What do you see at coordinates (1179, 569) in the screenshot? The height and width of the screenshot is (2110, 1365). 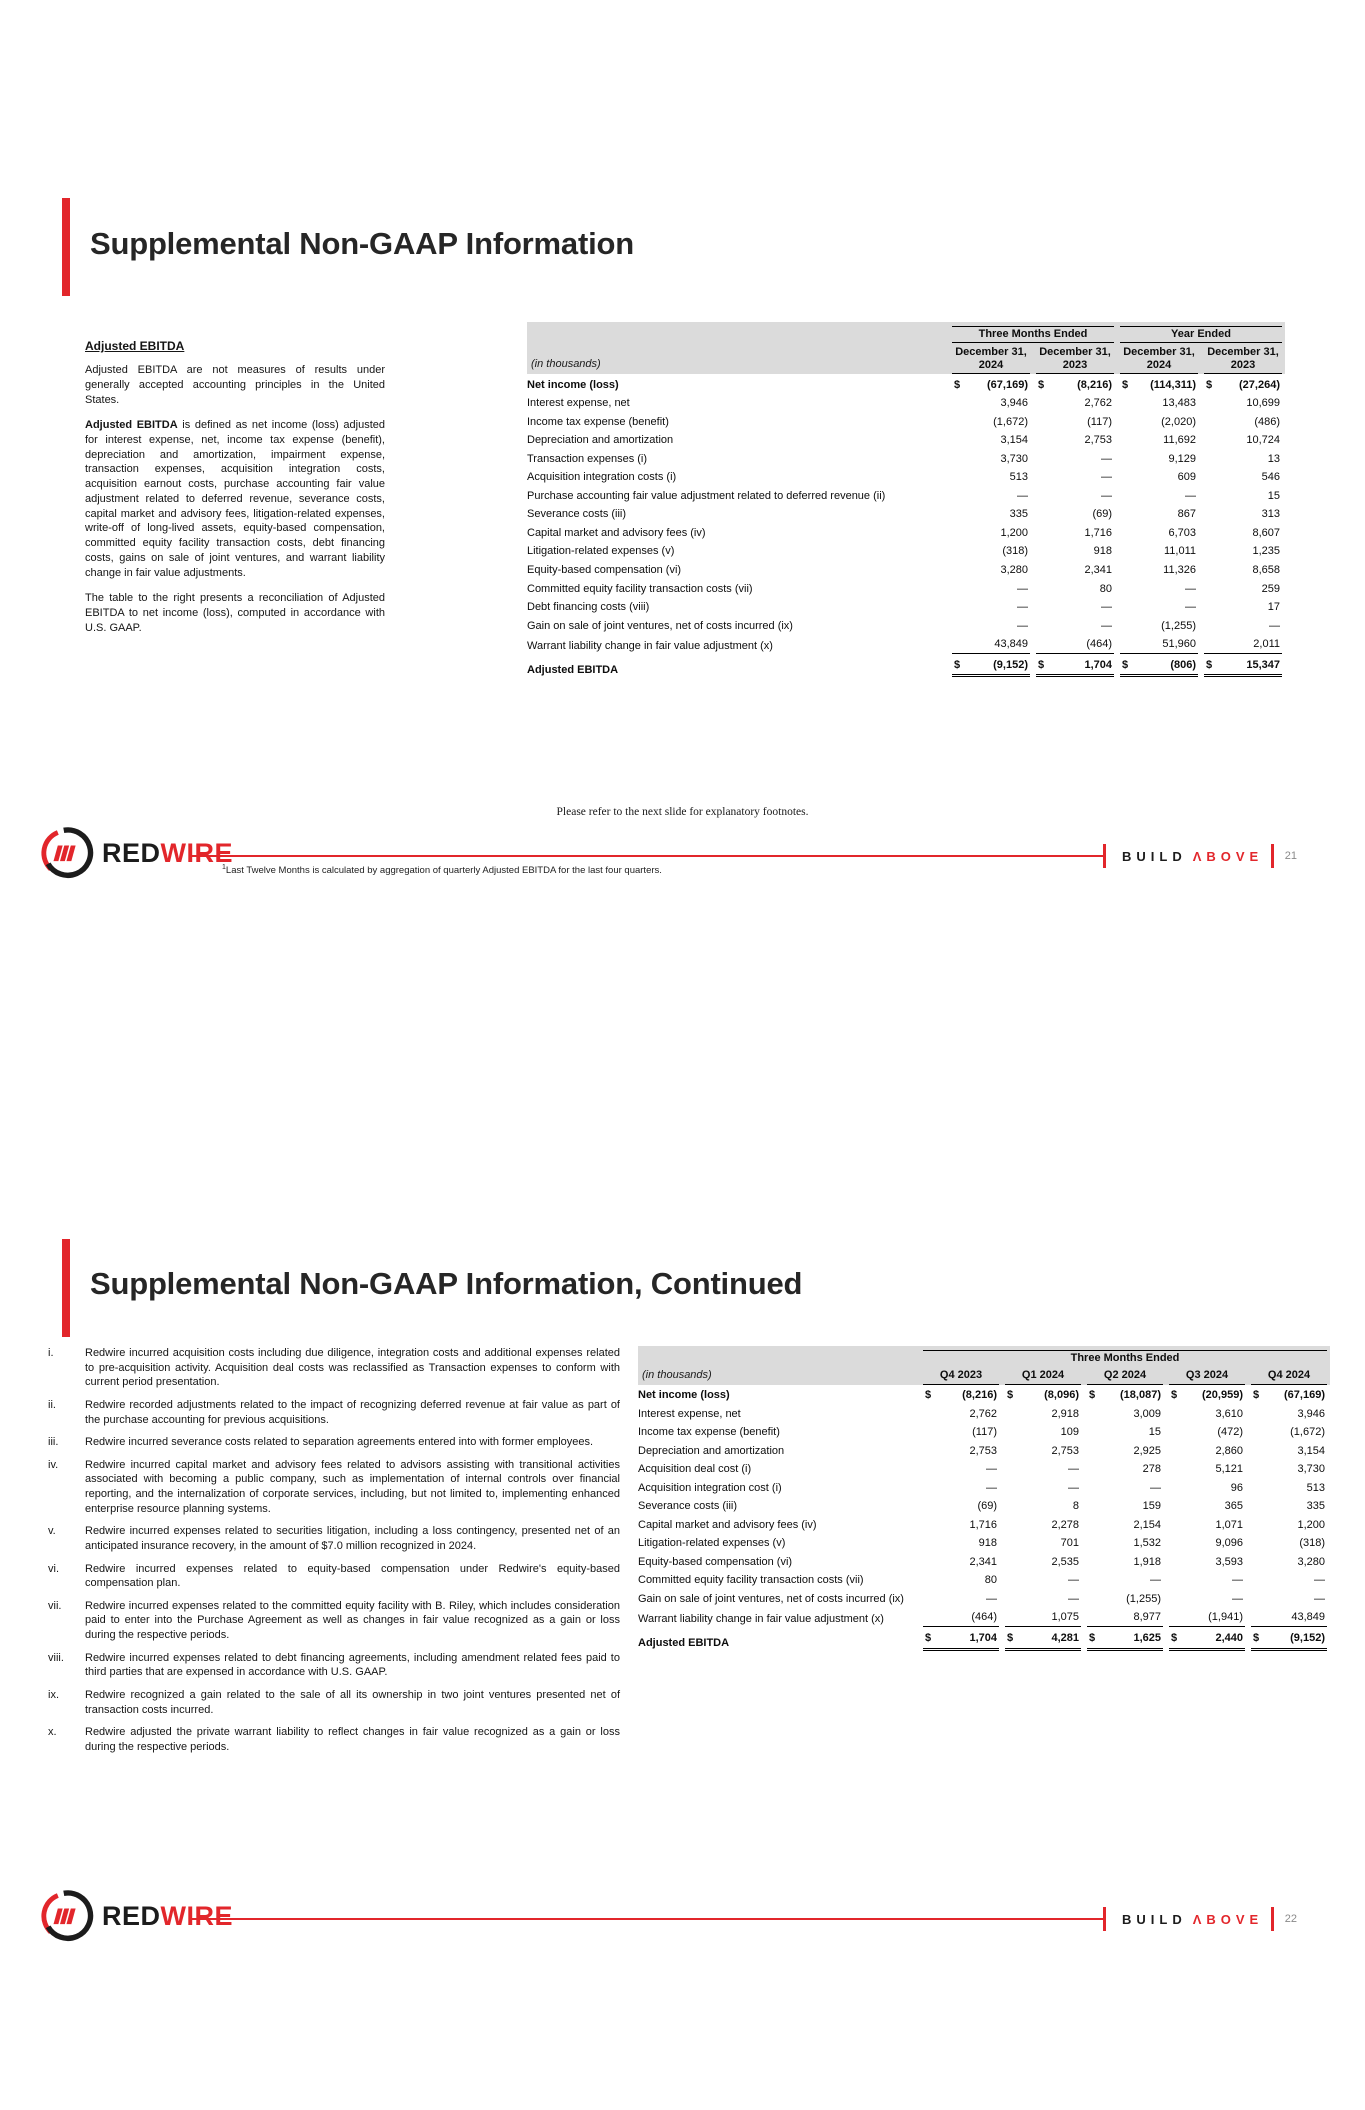 I see `cell-value: 11,326` at bounding box center [1179, 569].